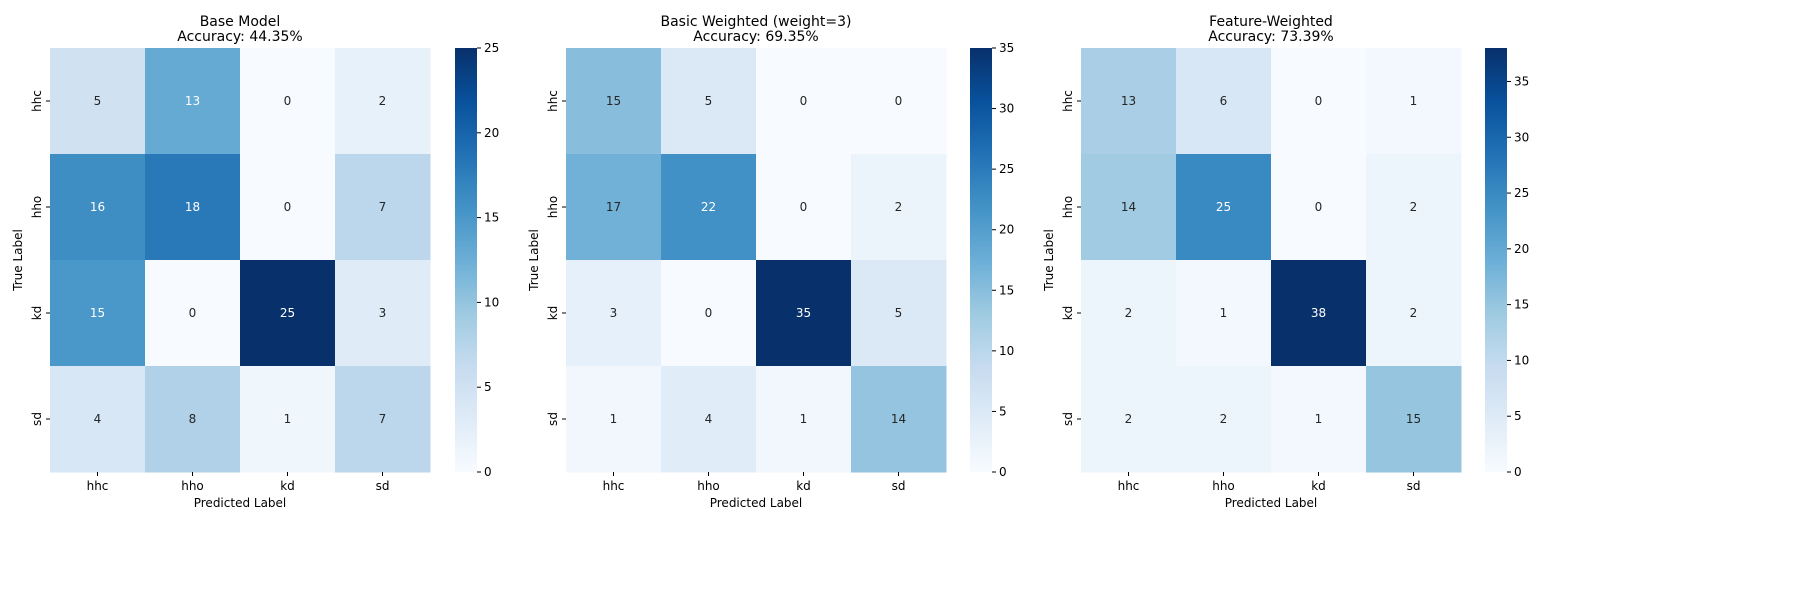 The image size is (1800, 600). Describe the element at coordinates (755, 22) in the screenshot. I see `chart-title: Basic Weighted (weight=3)` at that location.